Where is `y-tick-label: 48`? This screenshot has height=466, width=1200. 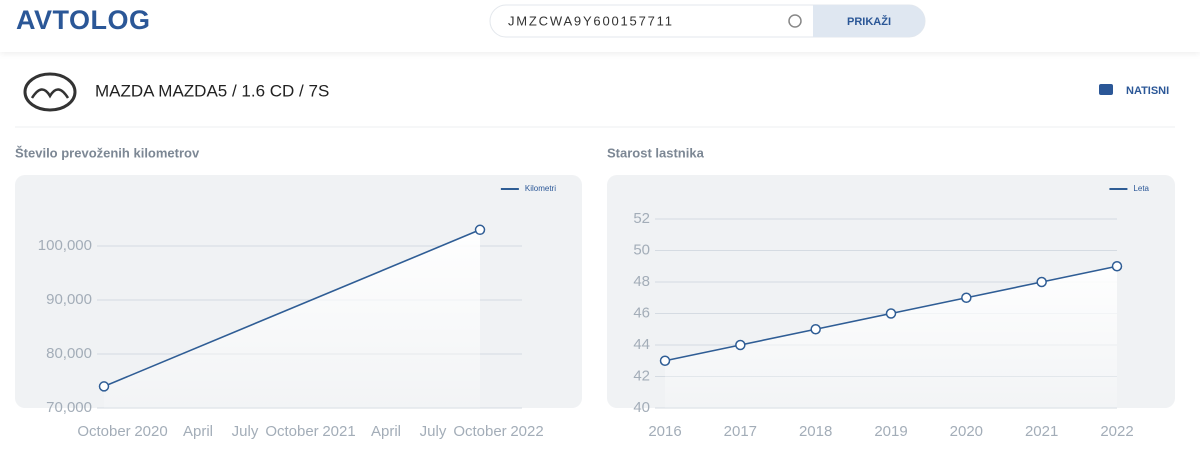
y-tick-label: 48 is located at coordinates (641, 281).